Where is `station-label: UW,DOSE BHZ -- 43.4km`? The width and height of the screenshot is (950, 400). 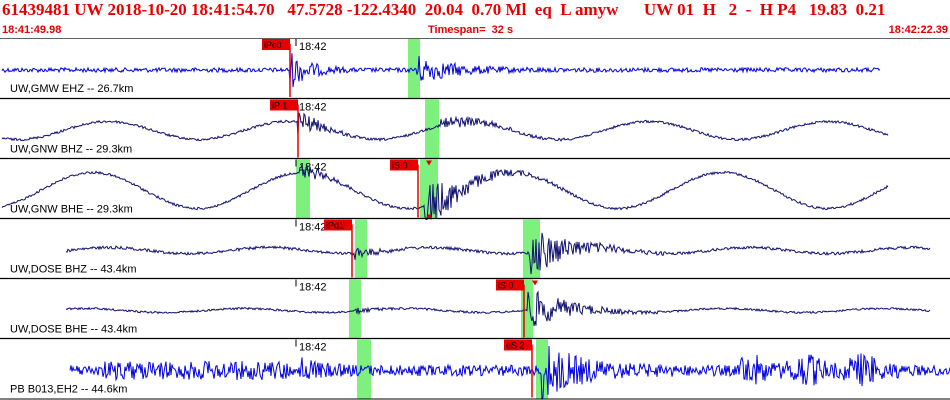
station-label: UW,DOSE BHZ -- 43.4km is located at coordinates (73, 270).